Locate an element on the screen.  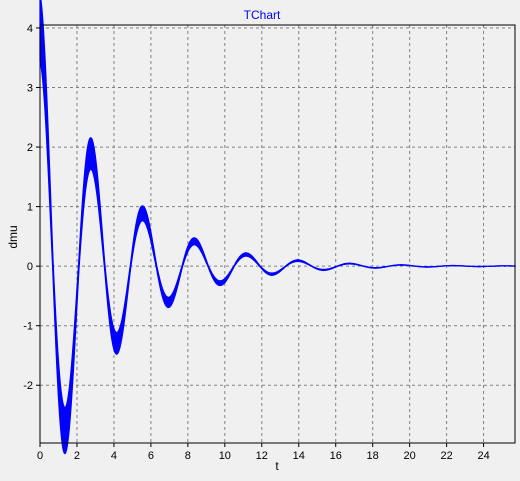
x-tick-label-14: 14 is located at coordinates (299, 456).